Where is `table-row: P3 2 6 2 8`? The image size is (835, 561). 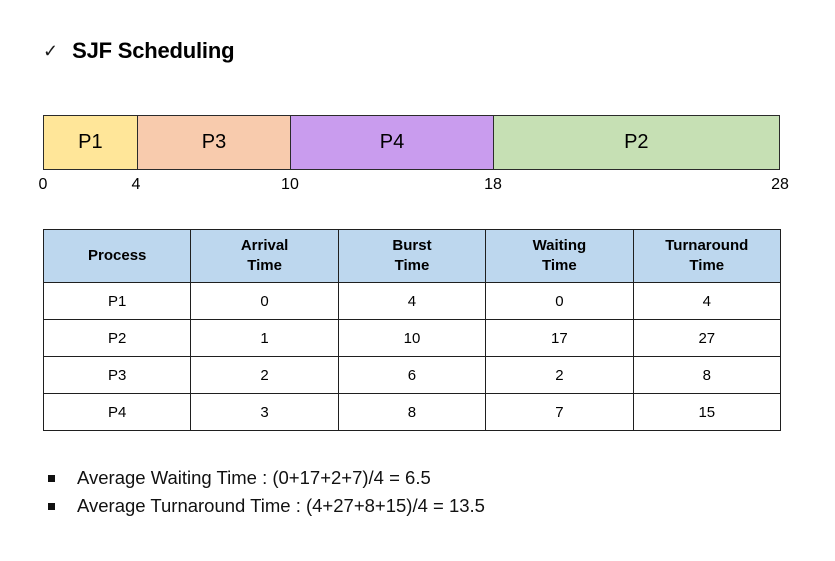 table-row: P3 2 6 2 8 is located at coordinates (412, 375).